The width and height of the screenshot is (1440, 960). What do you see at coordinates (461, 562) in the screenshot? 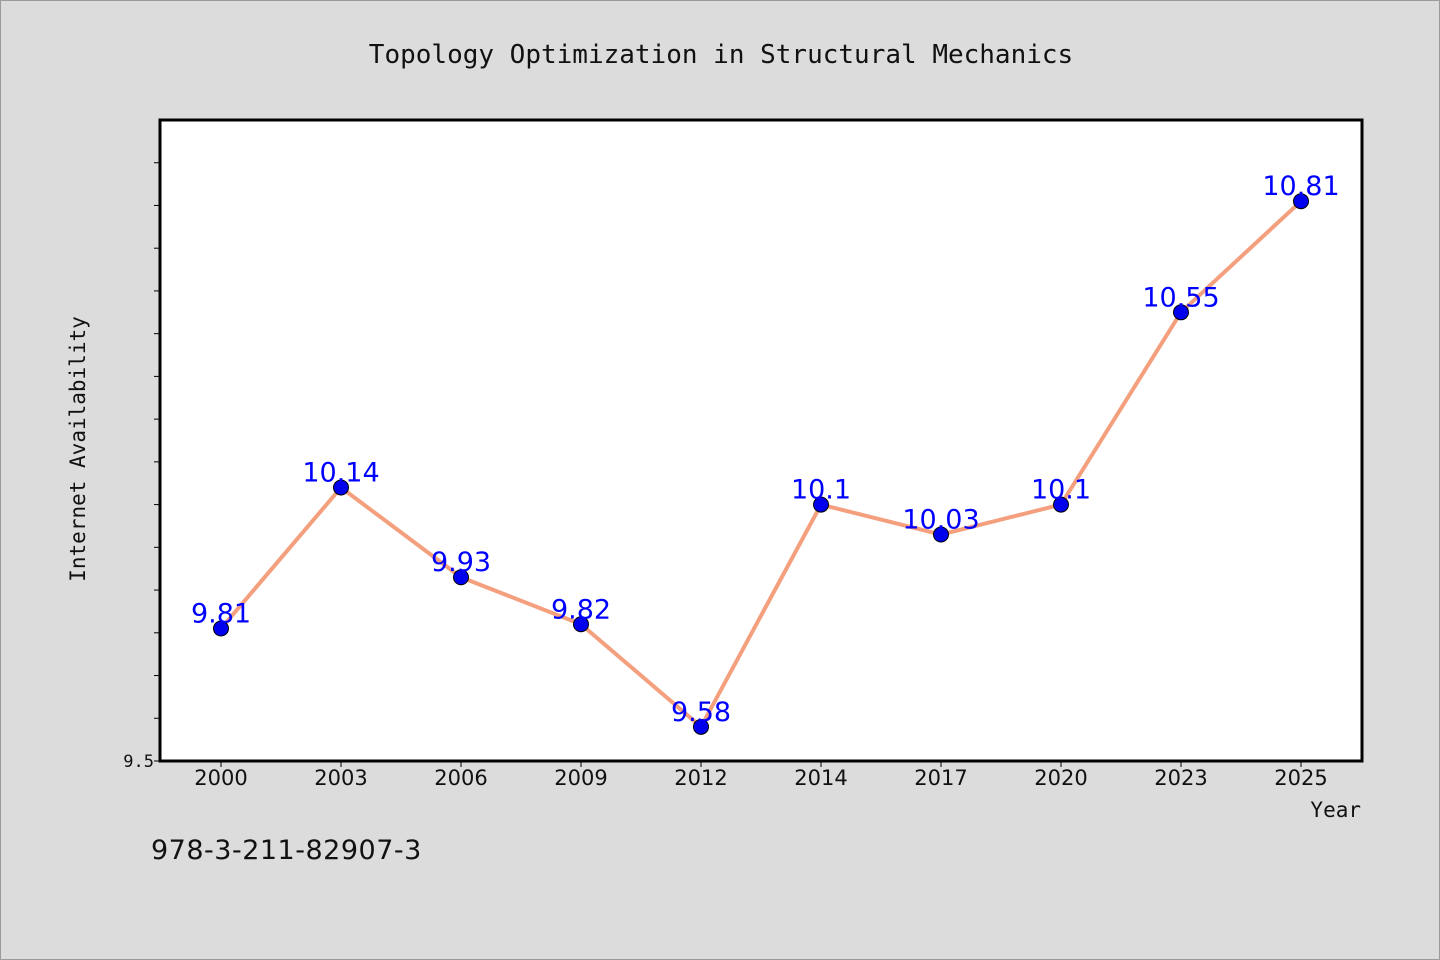
I see `data-label: 9.93` at bounding box center [461, 562].